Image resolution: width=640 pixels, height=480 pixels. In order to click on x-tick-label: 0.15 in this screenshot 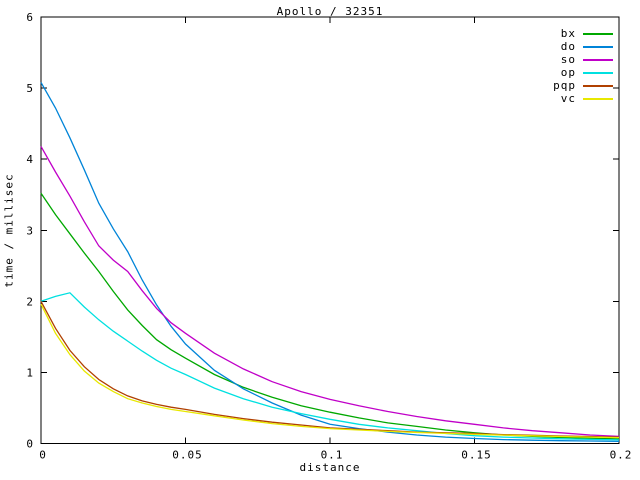, I will do `click(476, 455)`.